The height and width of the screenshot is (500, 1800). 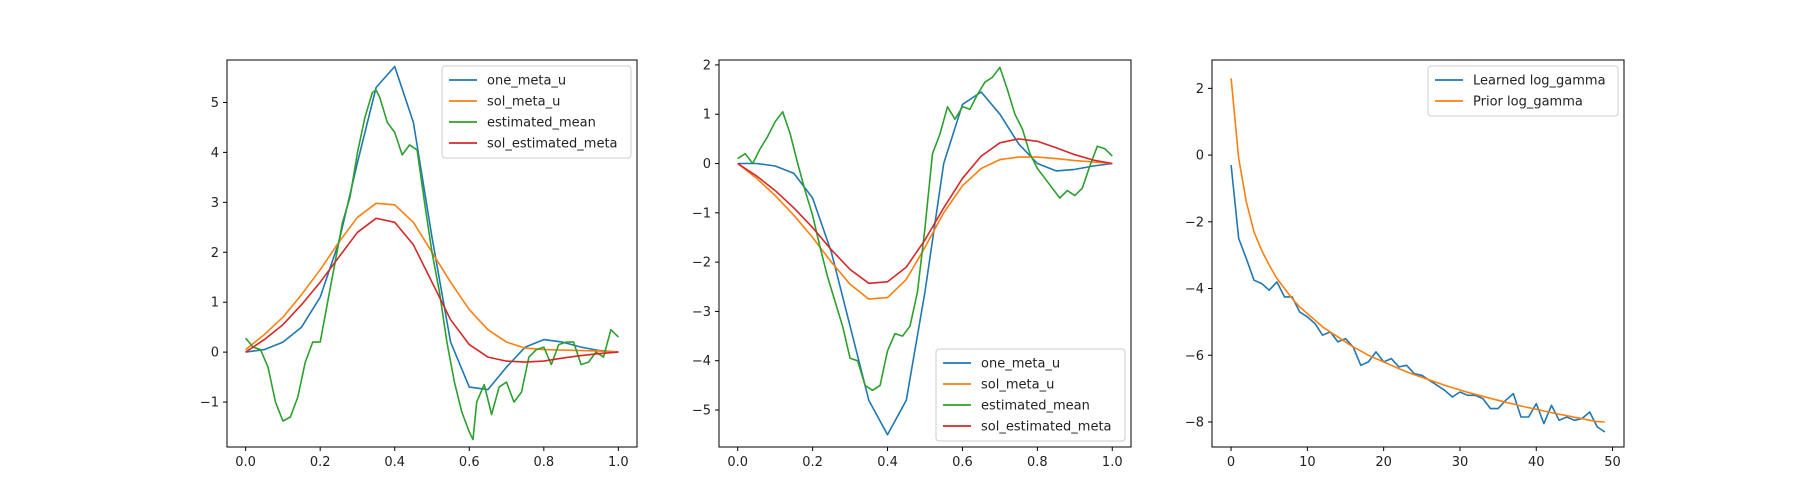 What do you see at coordinates (1536, 462) in the screenshot?
I see `x-tick-label: 40` at bounding box center [1536, 462].